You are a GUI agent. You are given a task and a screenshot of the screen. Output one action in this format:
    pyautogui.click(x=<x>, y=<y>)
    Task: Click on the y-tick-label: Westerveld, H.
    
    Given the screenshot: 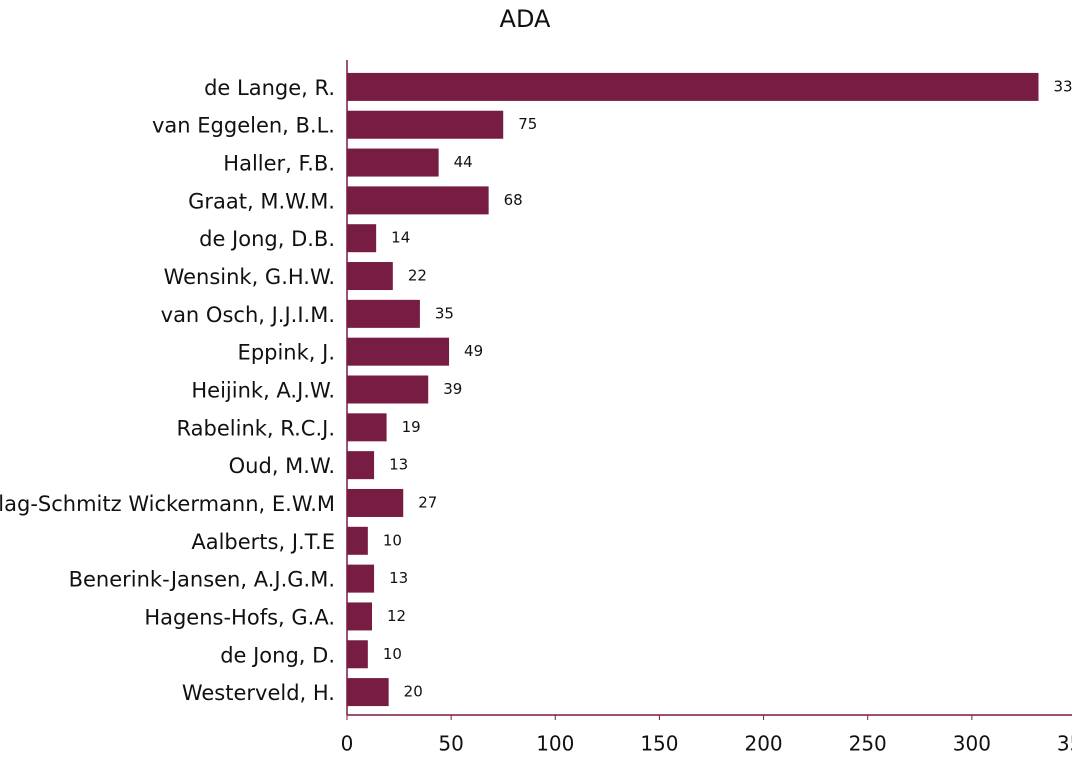 What is the action you would take?
    pyautogui.click(x=258, y=693)
    